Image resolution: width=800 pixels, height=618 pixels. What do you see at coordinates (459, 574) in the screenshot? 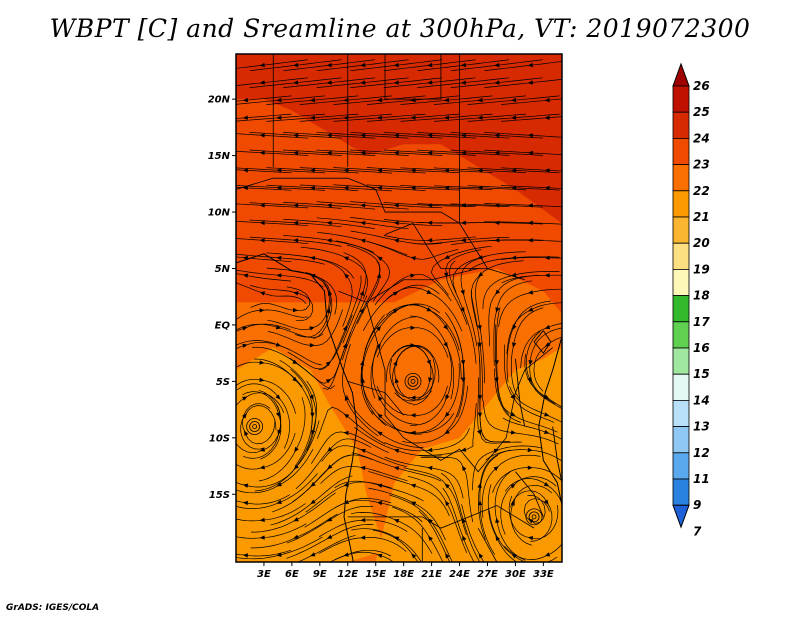
I see `x-tick-label: 24E` at bounding box center [459, 574].